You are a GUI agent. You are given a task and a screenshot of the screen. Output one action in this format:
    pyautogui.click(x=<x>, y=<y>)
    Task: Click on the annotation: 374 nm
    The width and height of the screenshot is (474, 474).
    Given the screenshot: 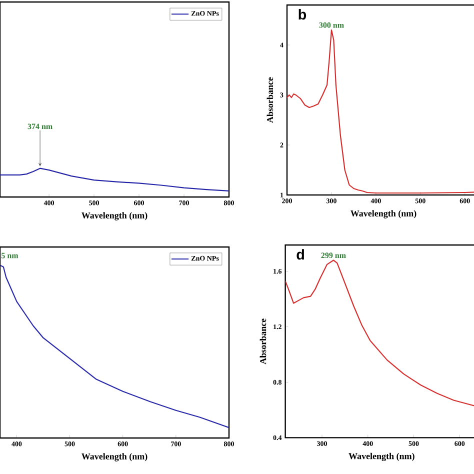 What is the action you would take?
    pyautogui.click(x=40, y=127)
    